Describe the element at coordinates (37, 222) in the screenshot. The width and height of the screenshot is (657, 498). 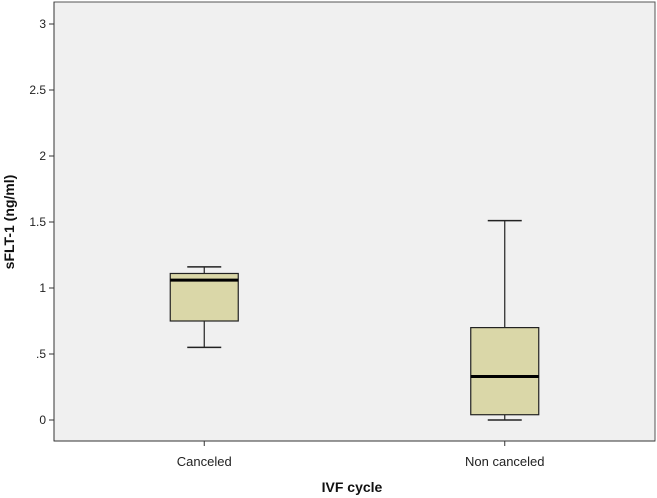
I see `y-tick-label: 1.5` at that location.